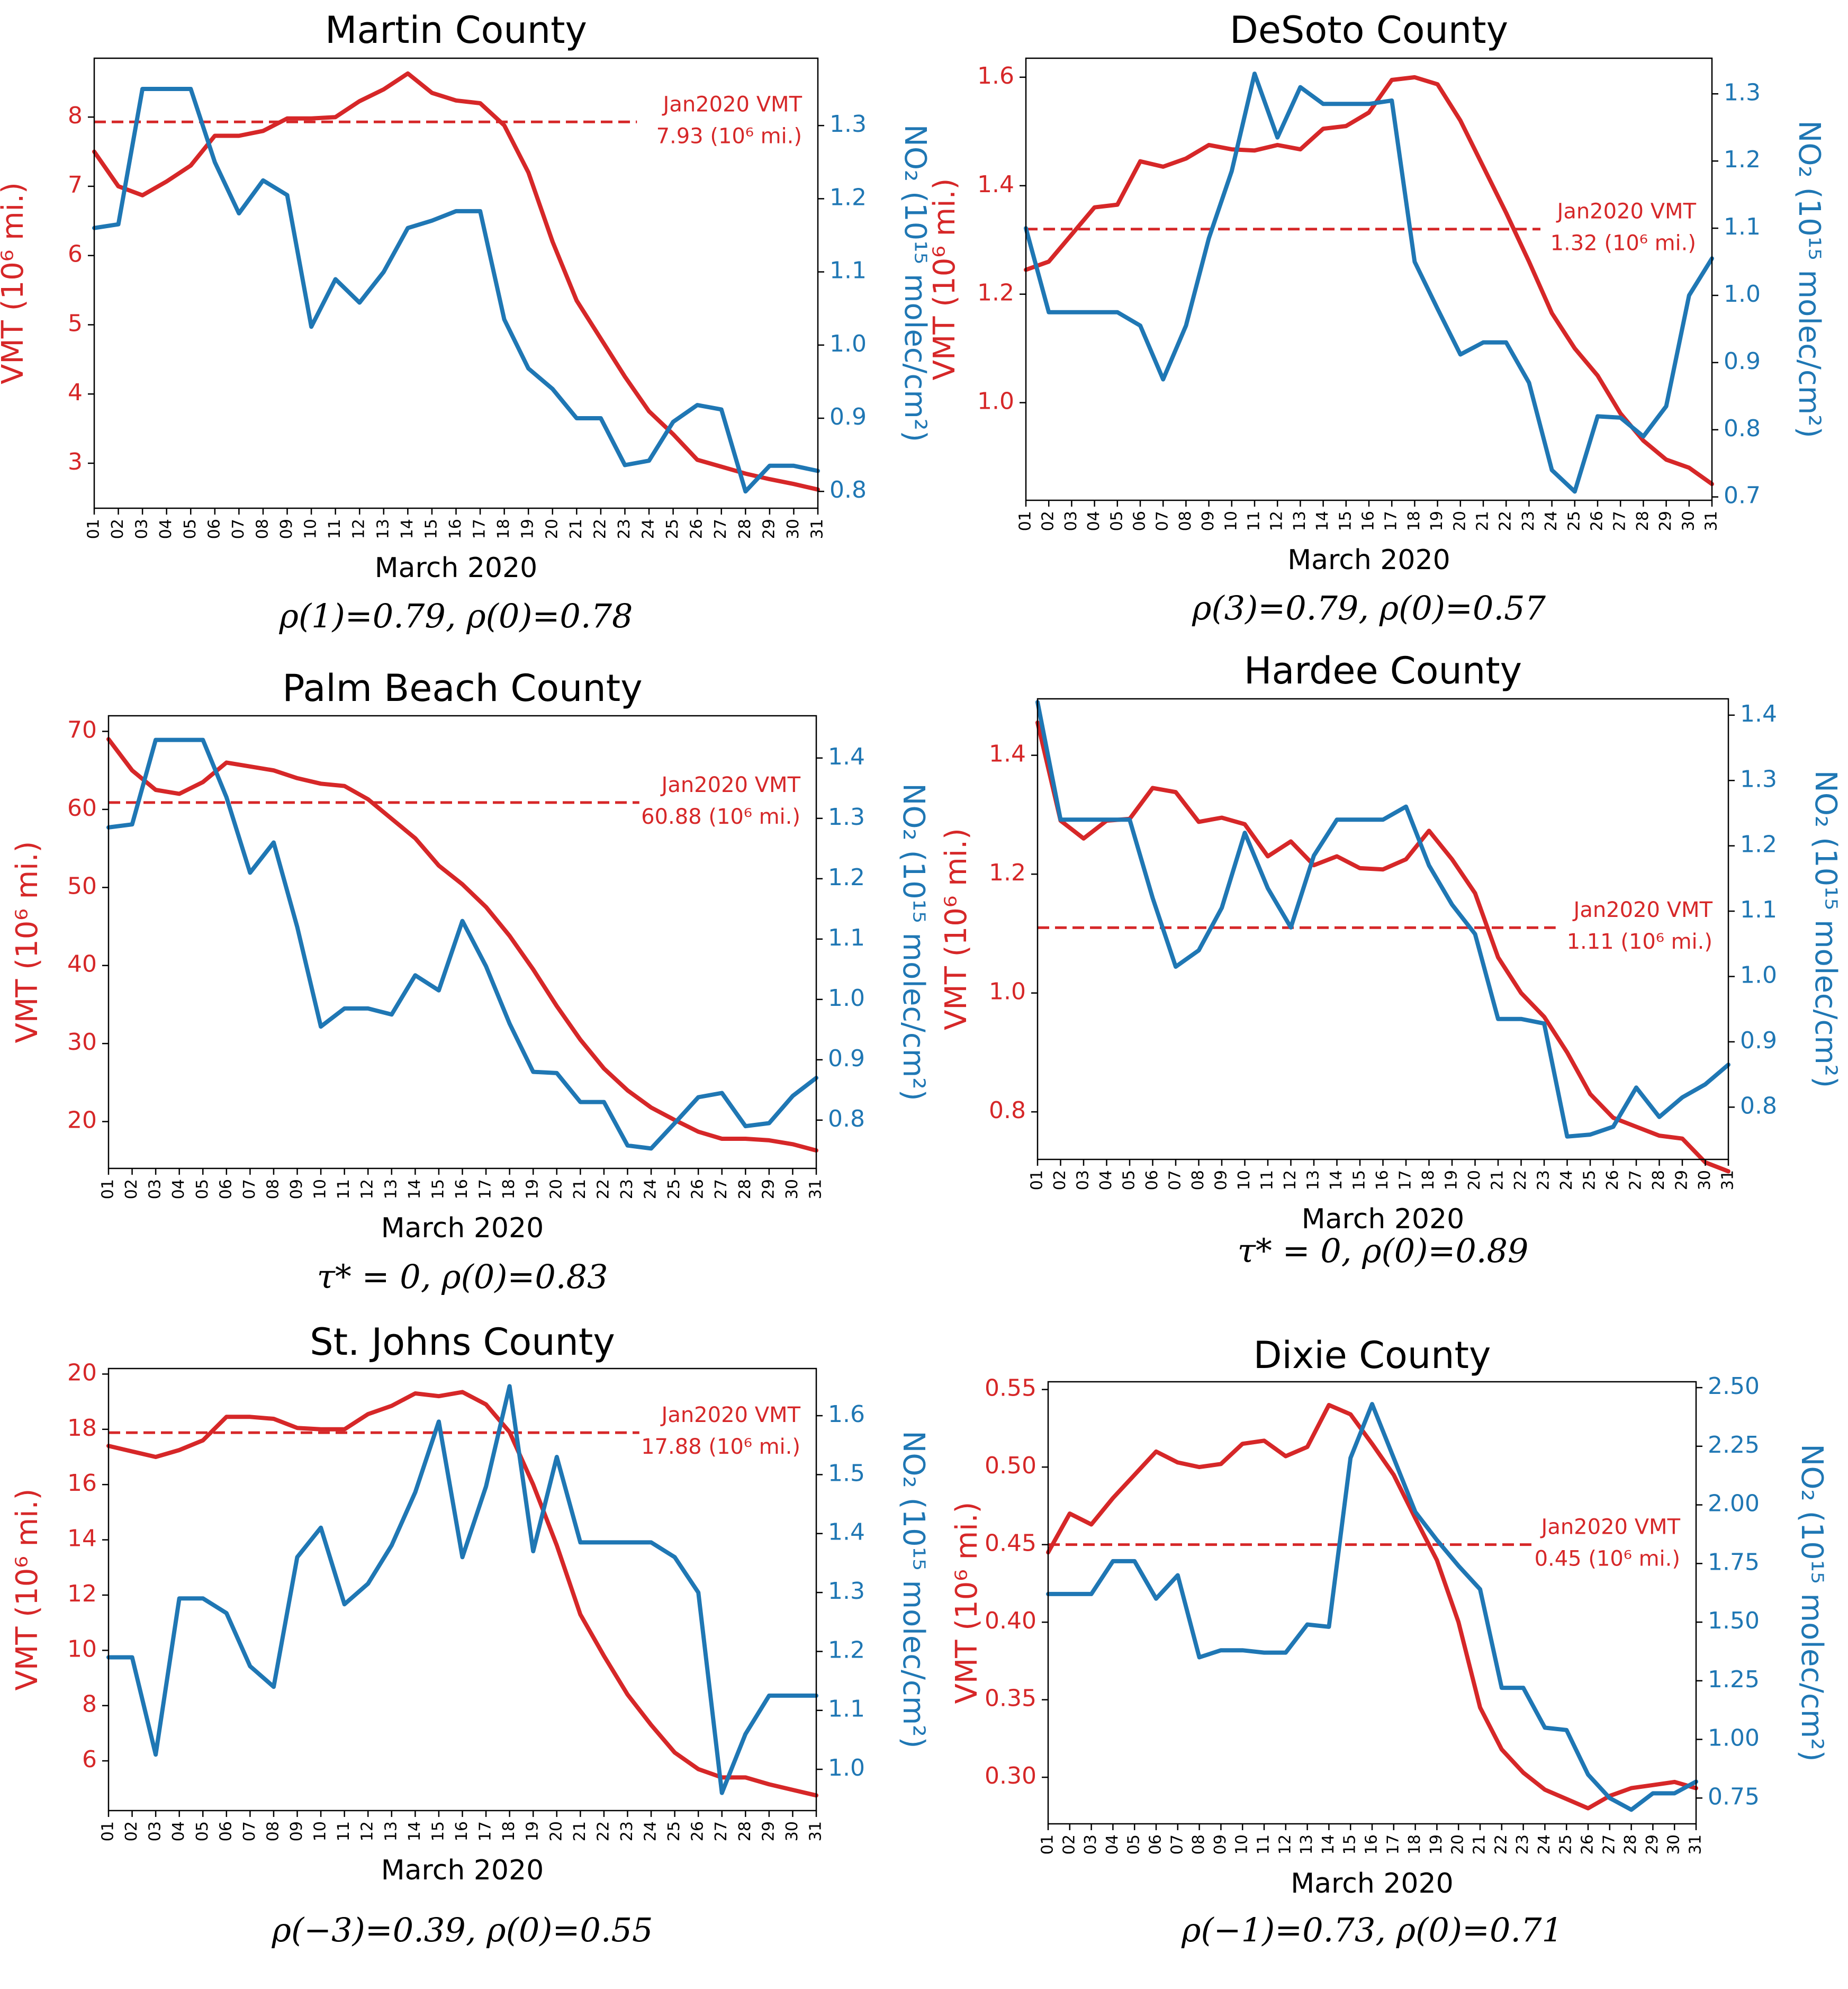 This screenshot has width=1848, height=1989. Describe the element at coordinates (1010, 1388) in the screenshot. I see `y-left-tick-label: 0.55` at that location.